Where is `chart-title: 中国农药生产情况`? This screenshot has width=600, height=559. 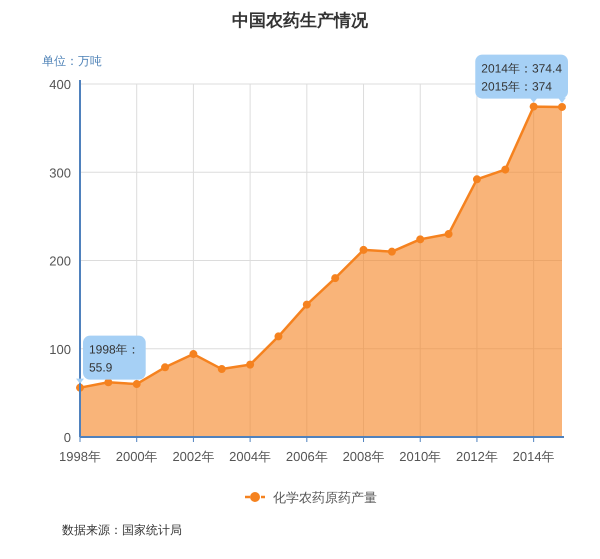
chart-title: 中国农药生产情况 is located at coordinates (300, 20).